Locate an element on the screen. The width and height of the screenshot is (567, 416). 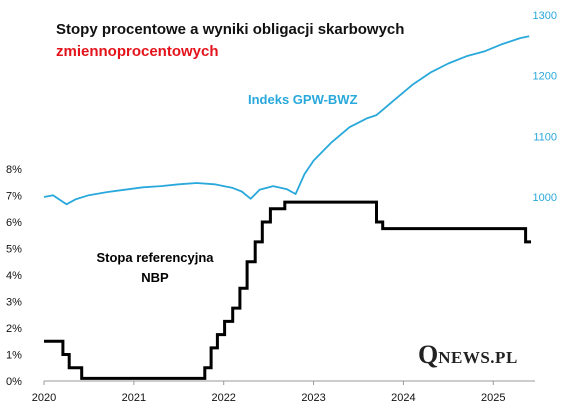
logo-text: NEWS.PL is located at coordinates (478, 357).